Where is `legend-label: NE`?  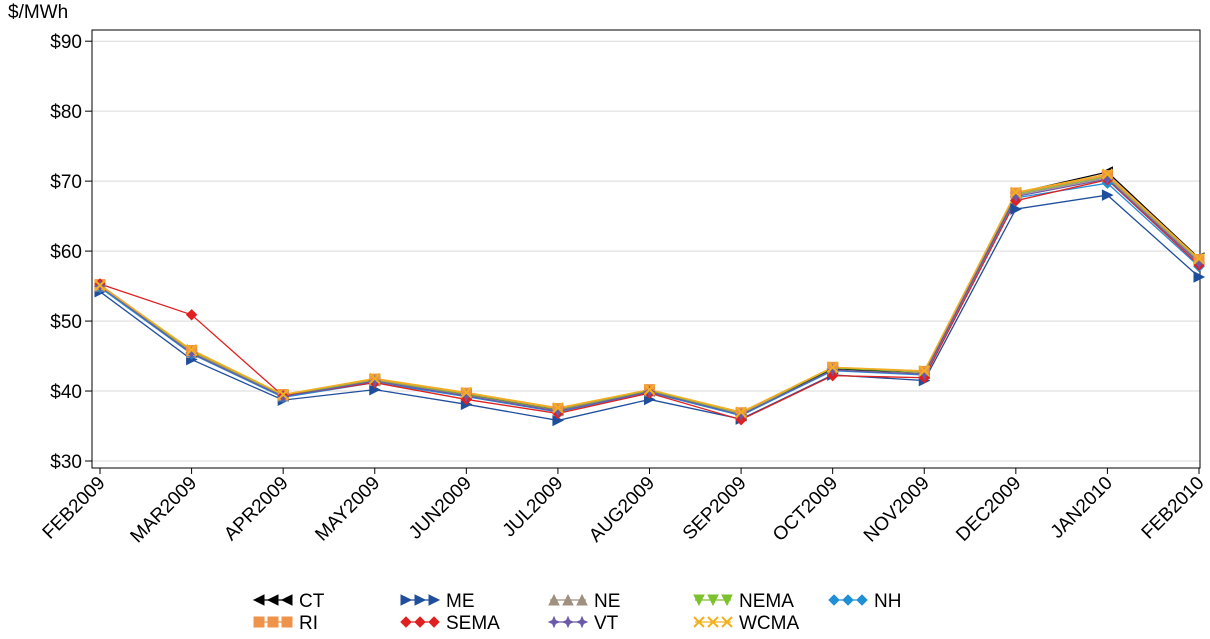 legend-label: NE is located at coordinates (607, 601).